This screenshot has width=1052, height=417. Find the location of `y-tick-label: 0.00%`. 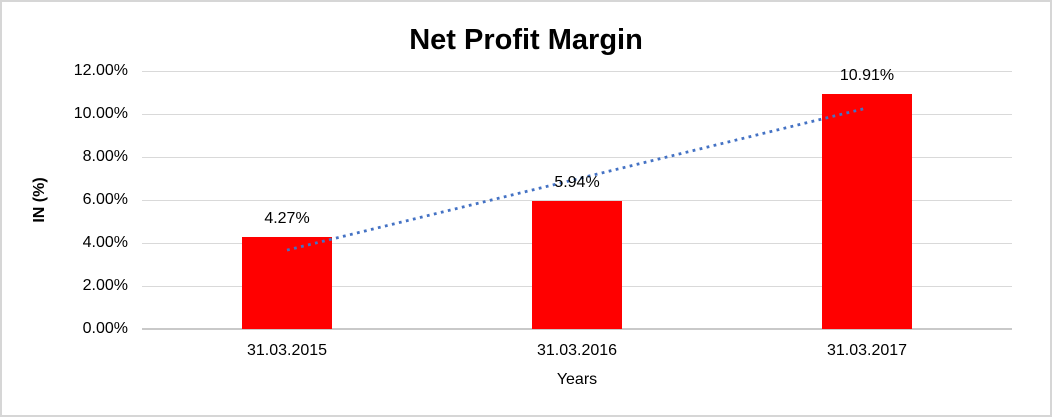

y-tick-label: 0.00% is located at coordinates (105, 328).